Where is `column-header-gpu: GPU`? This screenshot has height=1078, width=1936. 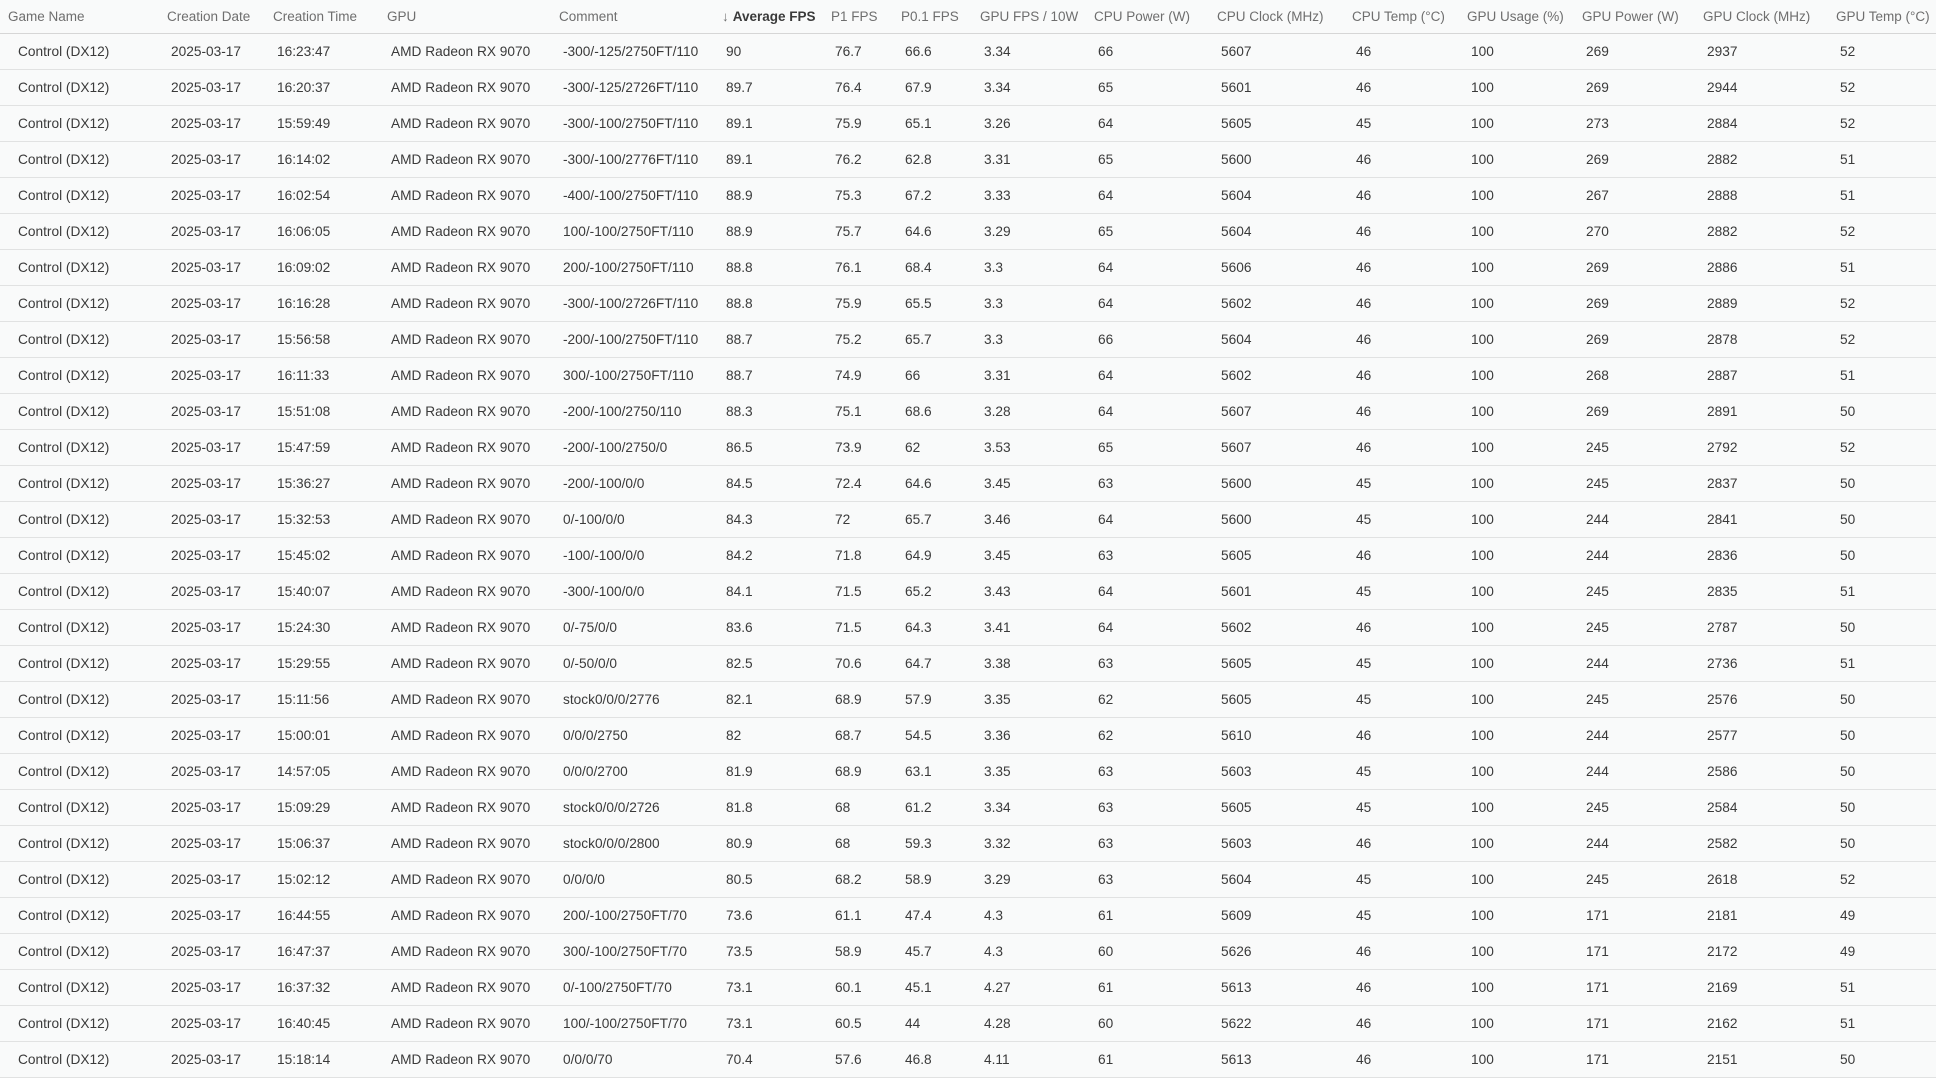
column-header-gpu: GPU is located at coordinates (463, 17).